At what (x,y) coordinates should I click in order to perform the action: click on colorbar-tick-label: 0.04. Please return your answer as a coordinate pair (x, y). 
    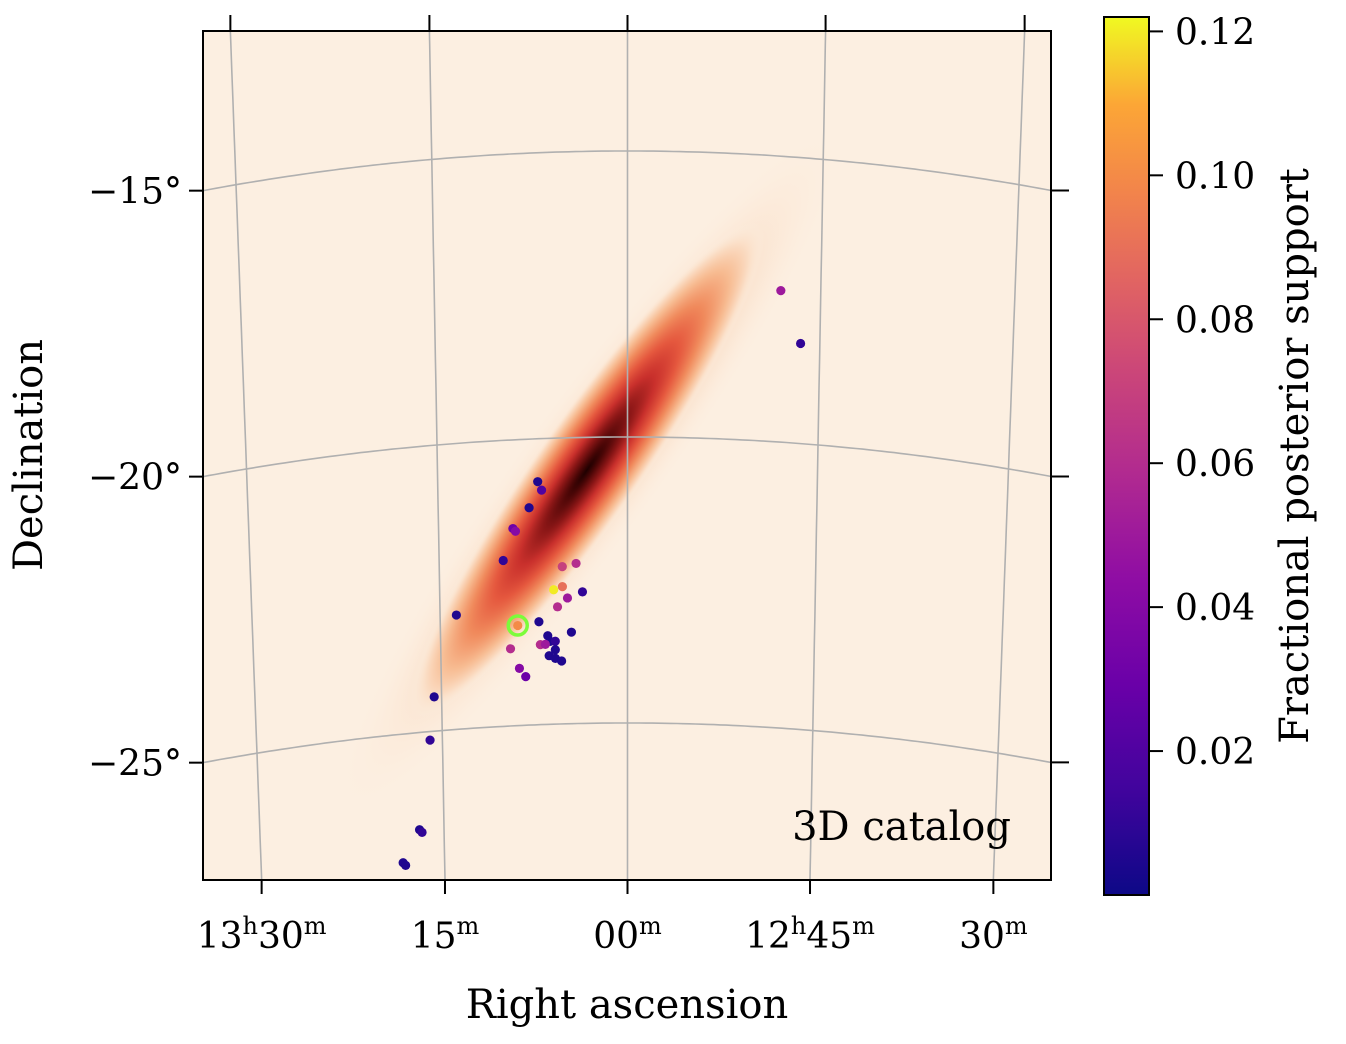
    Looking at the image, I should click on (1215, 608).